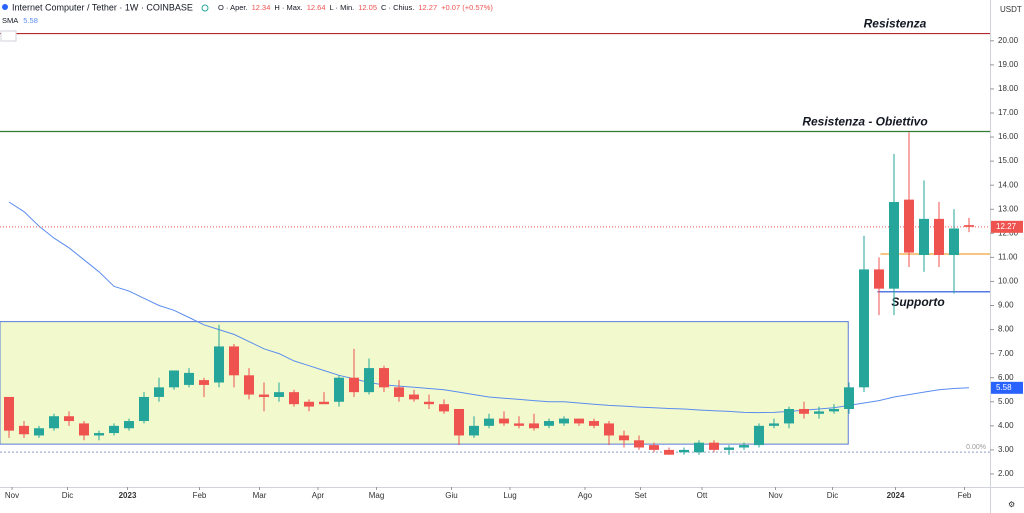  I want to click on x-tick-label: Ott, so click(702, 495).